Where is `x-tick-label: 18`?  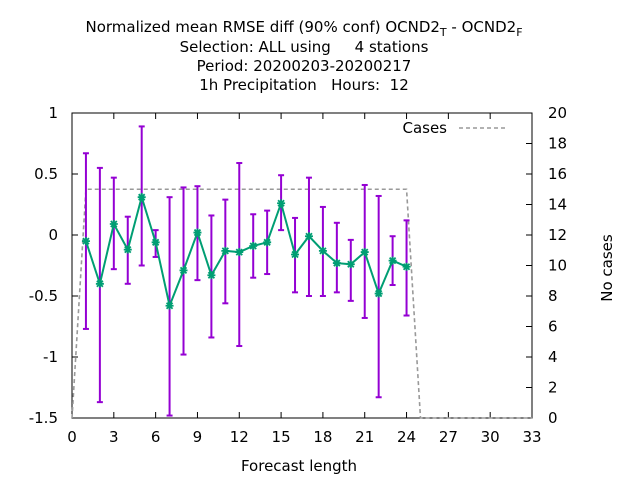 x-tick-label: 18 is located at coordinates (322, 437).